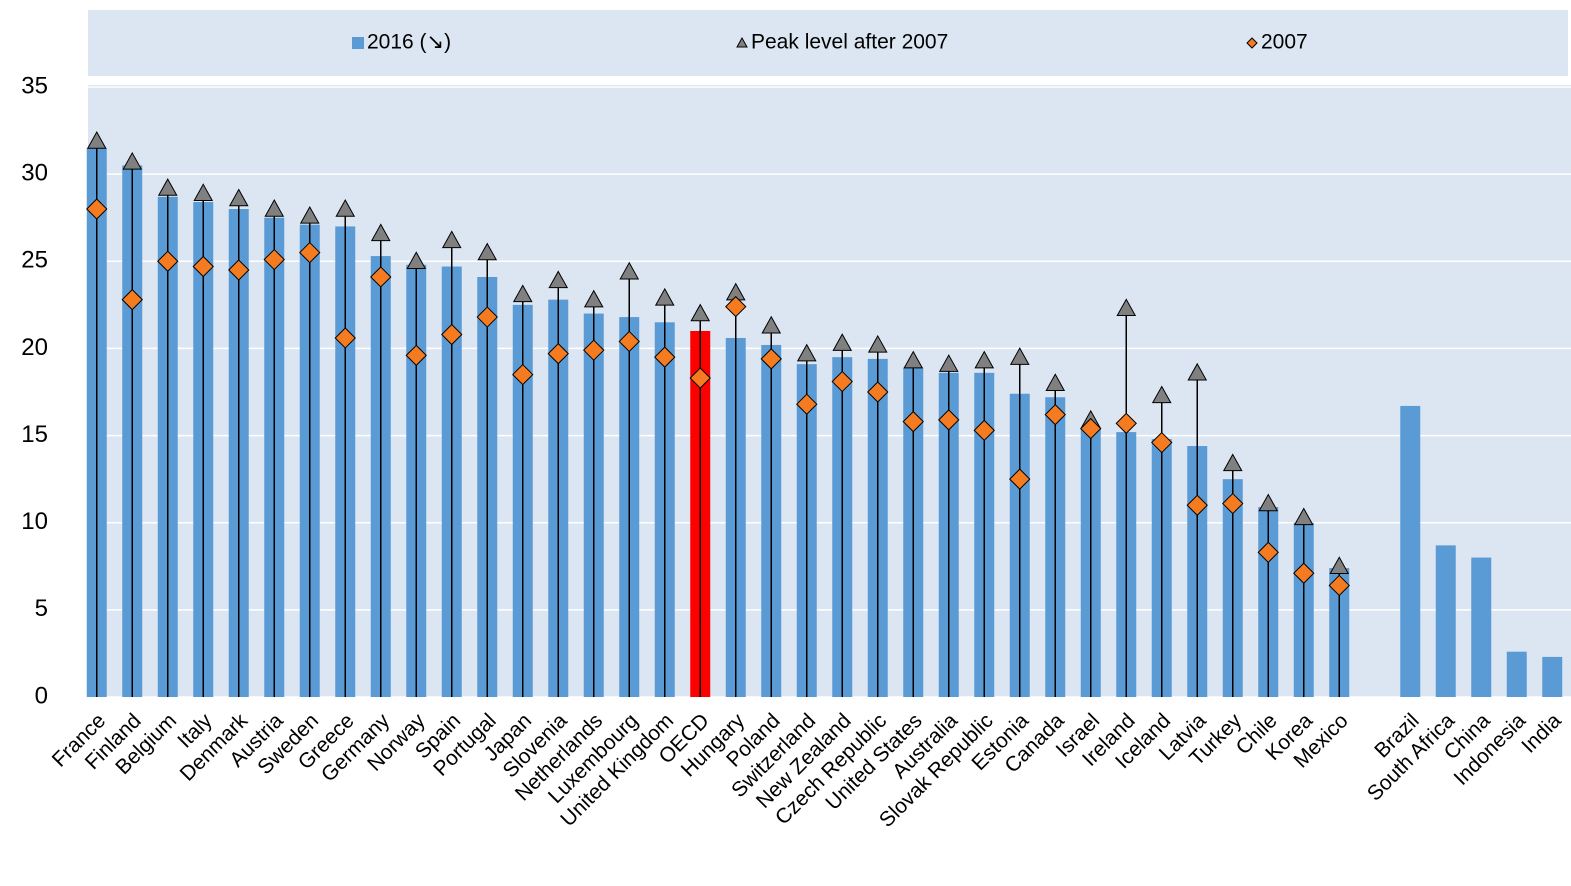 This screenshot has width=1571, height=886. I want to click on y-tick-label: 5, so click(41, 608).